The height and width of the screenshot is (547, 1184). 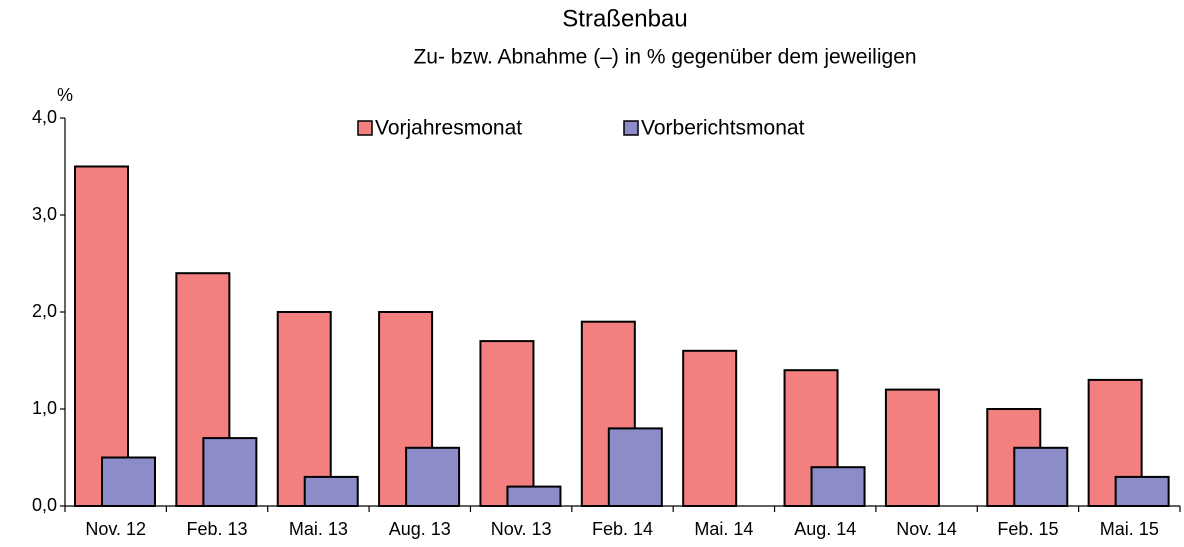 What do you see at coordinates (44, 505) in the screenshot?
I see `y-tick-label: 0,0` at bounding box center [44, 505].